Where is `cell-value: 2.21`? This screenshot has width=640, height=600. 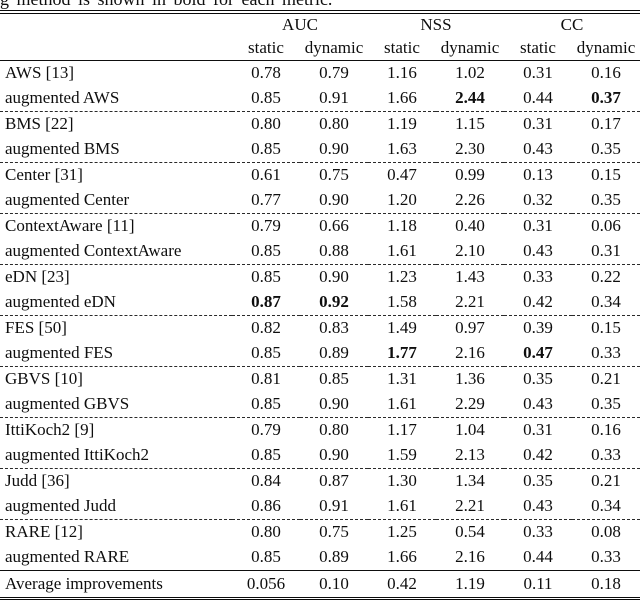 cell-value: 2.21 is located at coordinates (470, 303).